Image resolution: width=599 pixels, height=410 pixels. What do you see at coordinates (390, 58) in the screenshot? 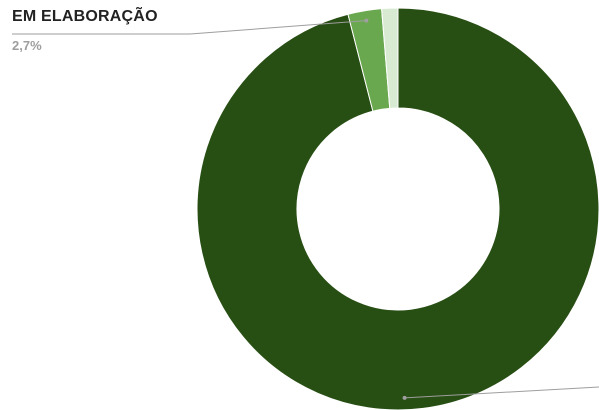
I see `donut-slice` at bounding box center [390, 58].